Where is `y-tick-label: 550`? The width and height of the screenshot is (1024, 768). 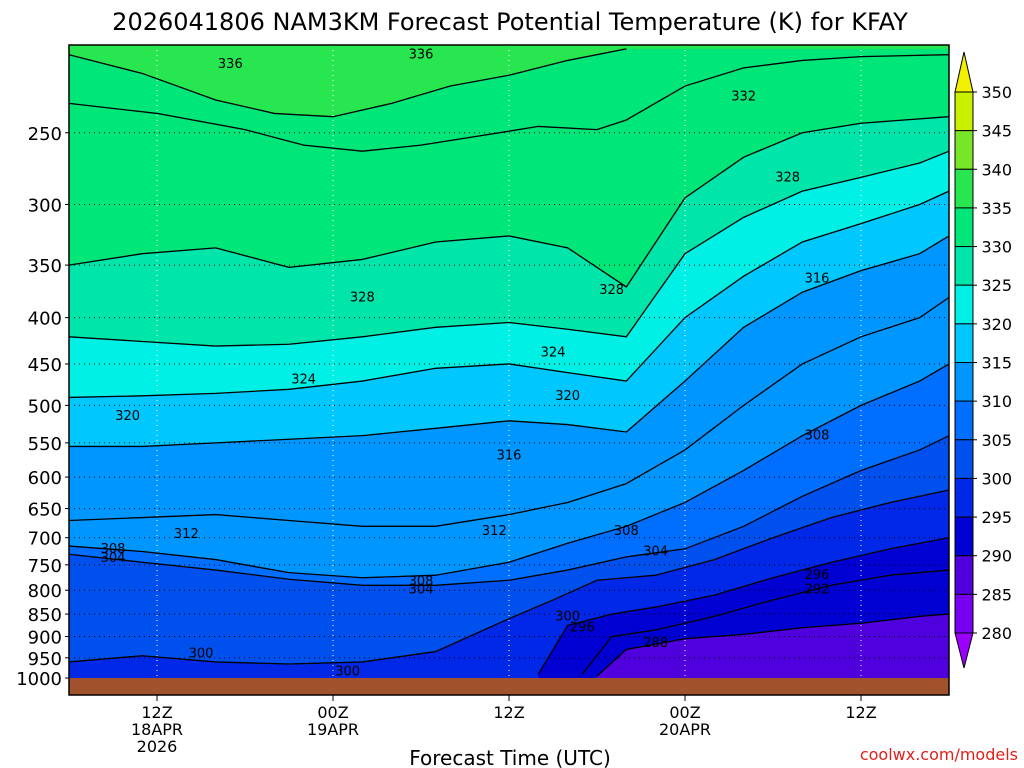
y-tick-label: 550 is located at coordinates (45, 444).